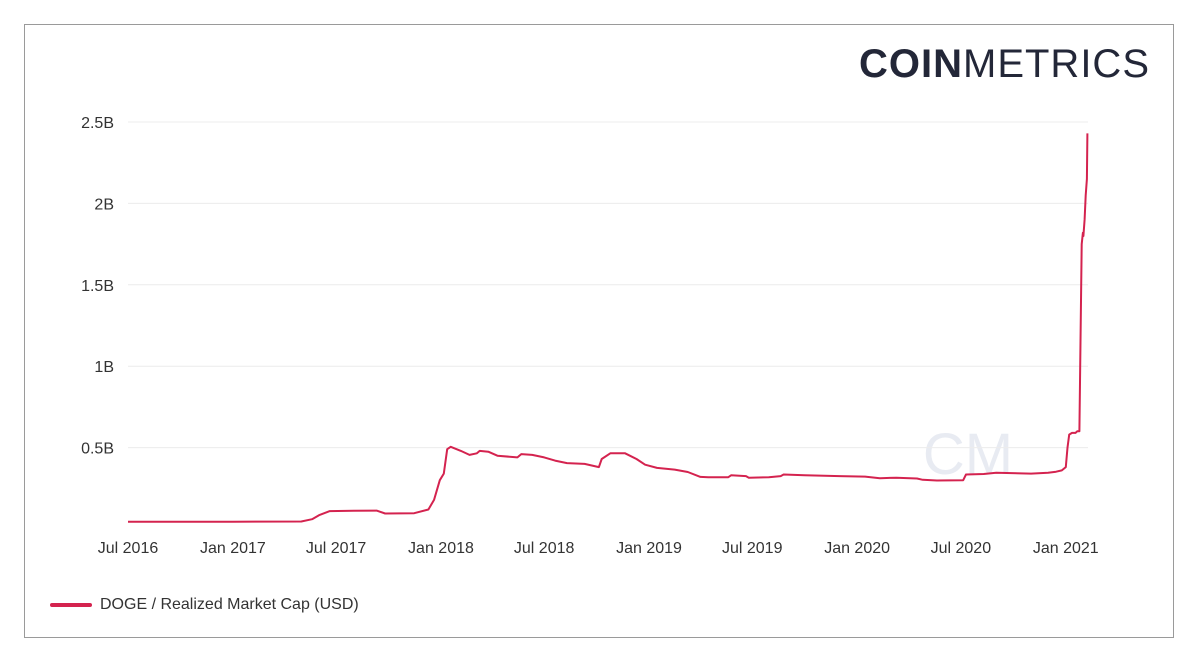 The image size is (1200, 665). I want to click on x-tick-label: Jul 2020, so click(961, 548).